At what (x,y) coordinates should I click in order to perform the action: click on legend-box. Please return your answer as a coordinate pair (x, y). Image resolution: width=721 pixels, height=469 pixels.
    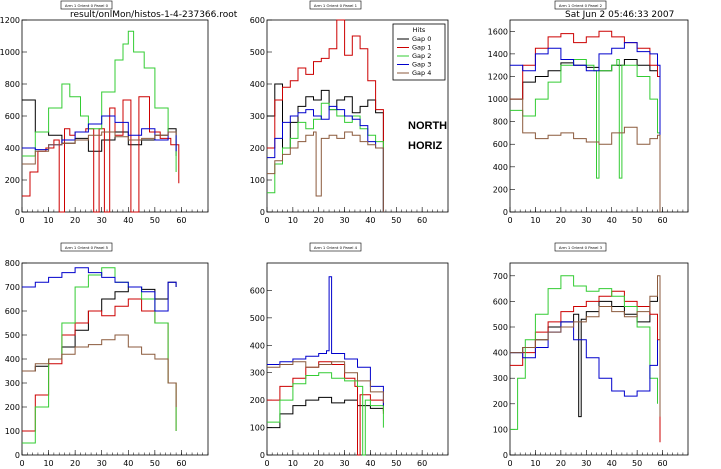
    Looking at the image, I should click on (419, 52).